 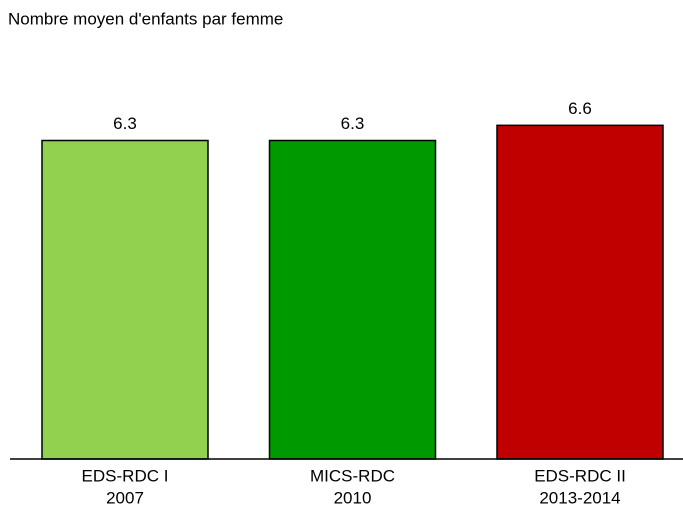 What do you see at coordinates (125, 475) in the screenshot?
I see `x-tick-label: EDS-RDC I` at bounding box center [125, 475].